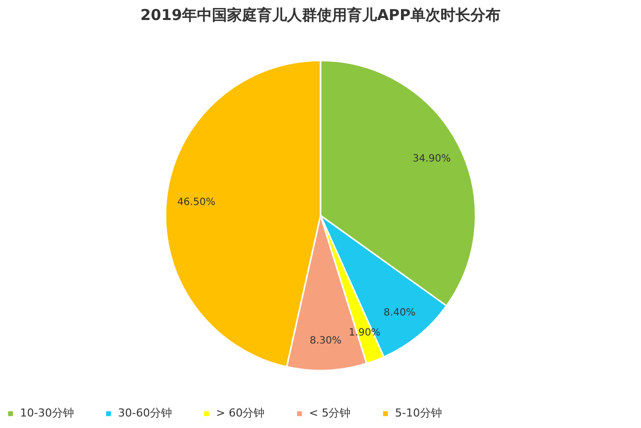  I want to click on data-label: 1.90%, so click(364, 332).